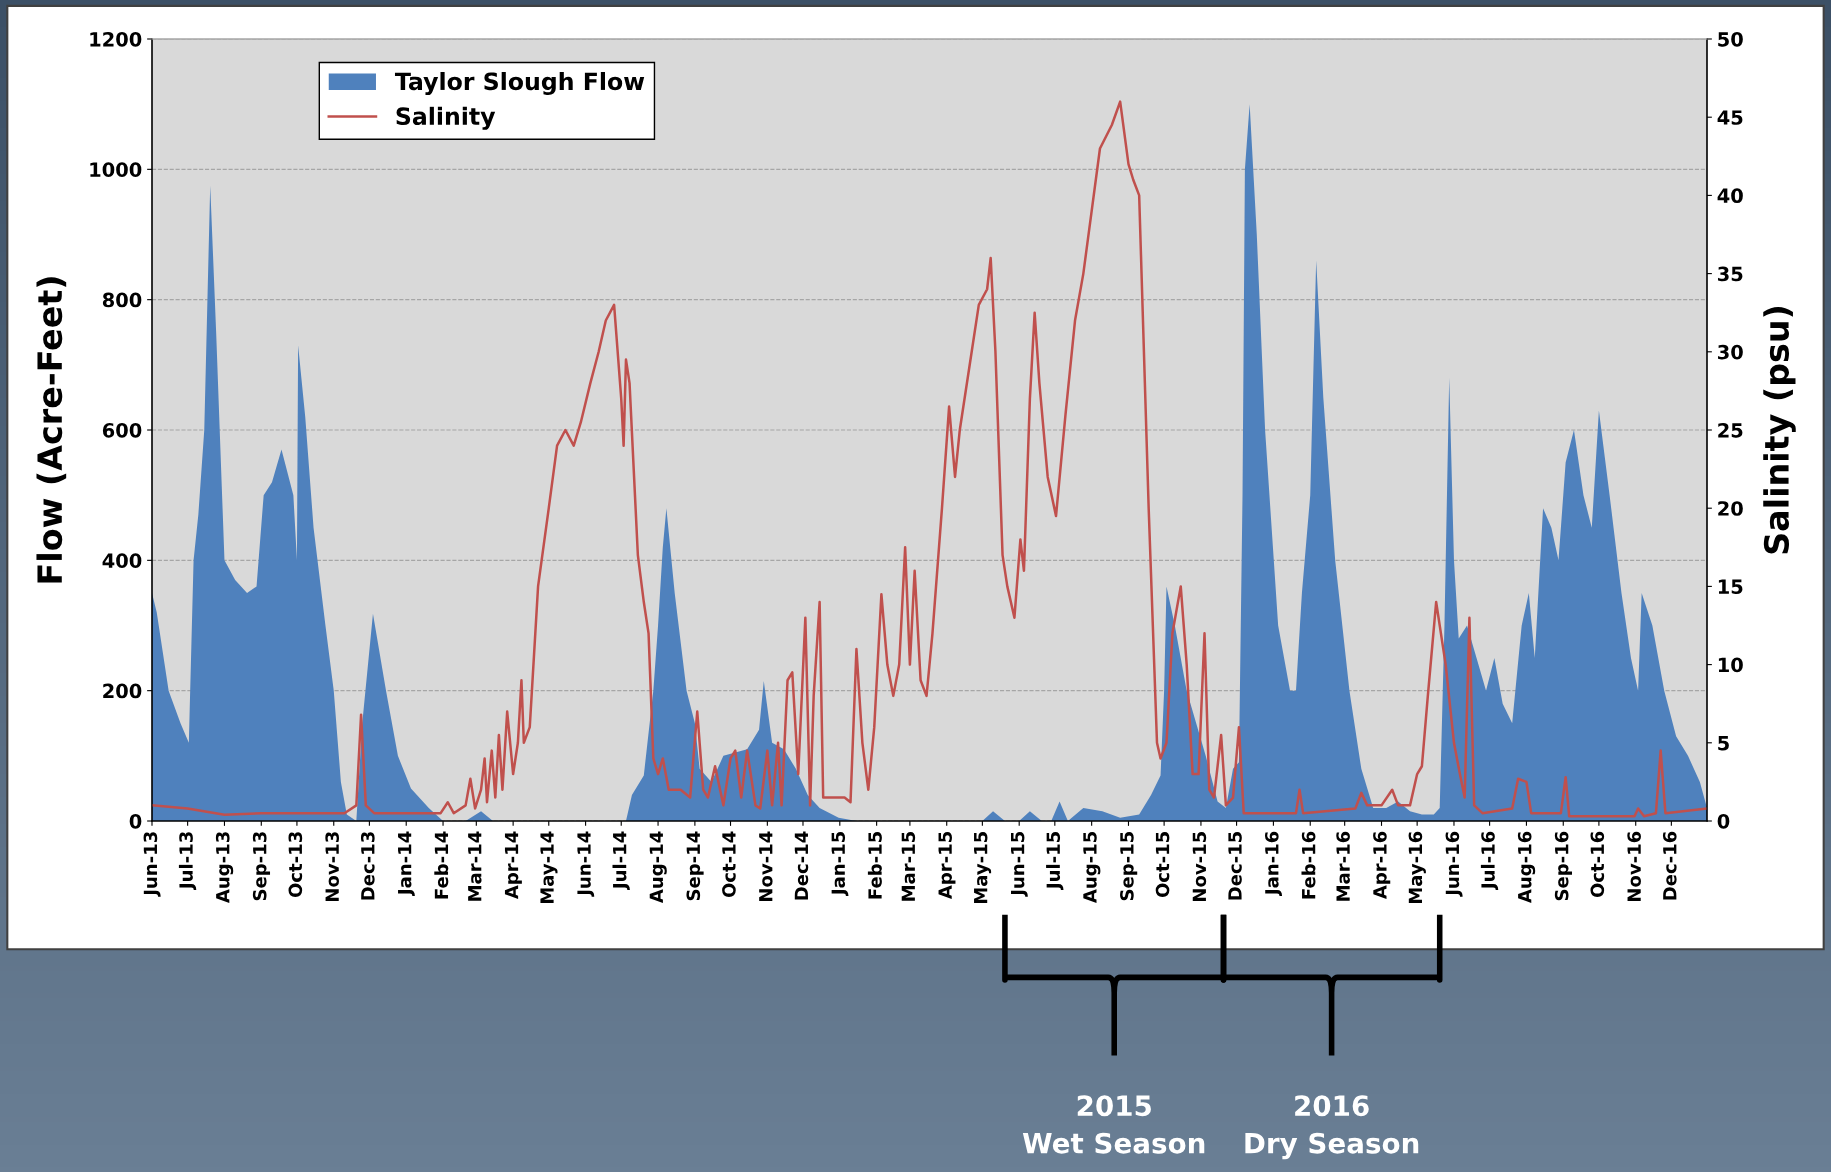 The image size is (1831, 1172). What do you see at coordinates (1113, 1124) in the screenshot?
I see `text: 2015 Wet Season` at bounding box center [1113, 1124].